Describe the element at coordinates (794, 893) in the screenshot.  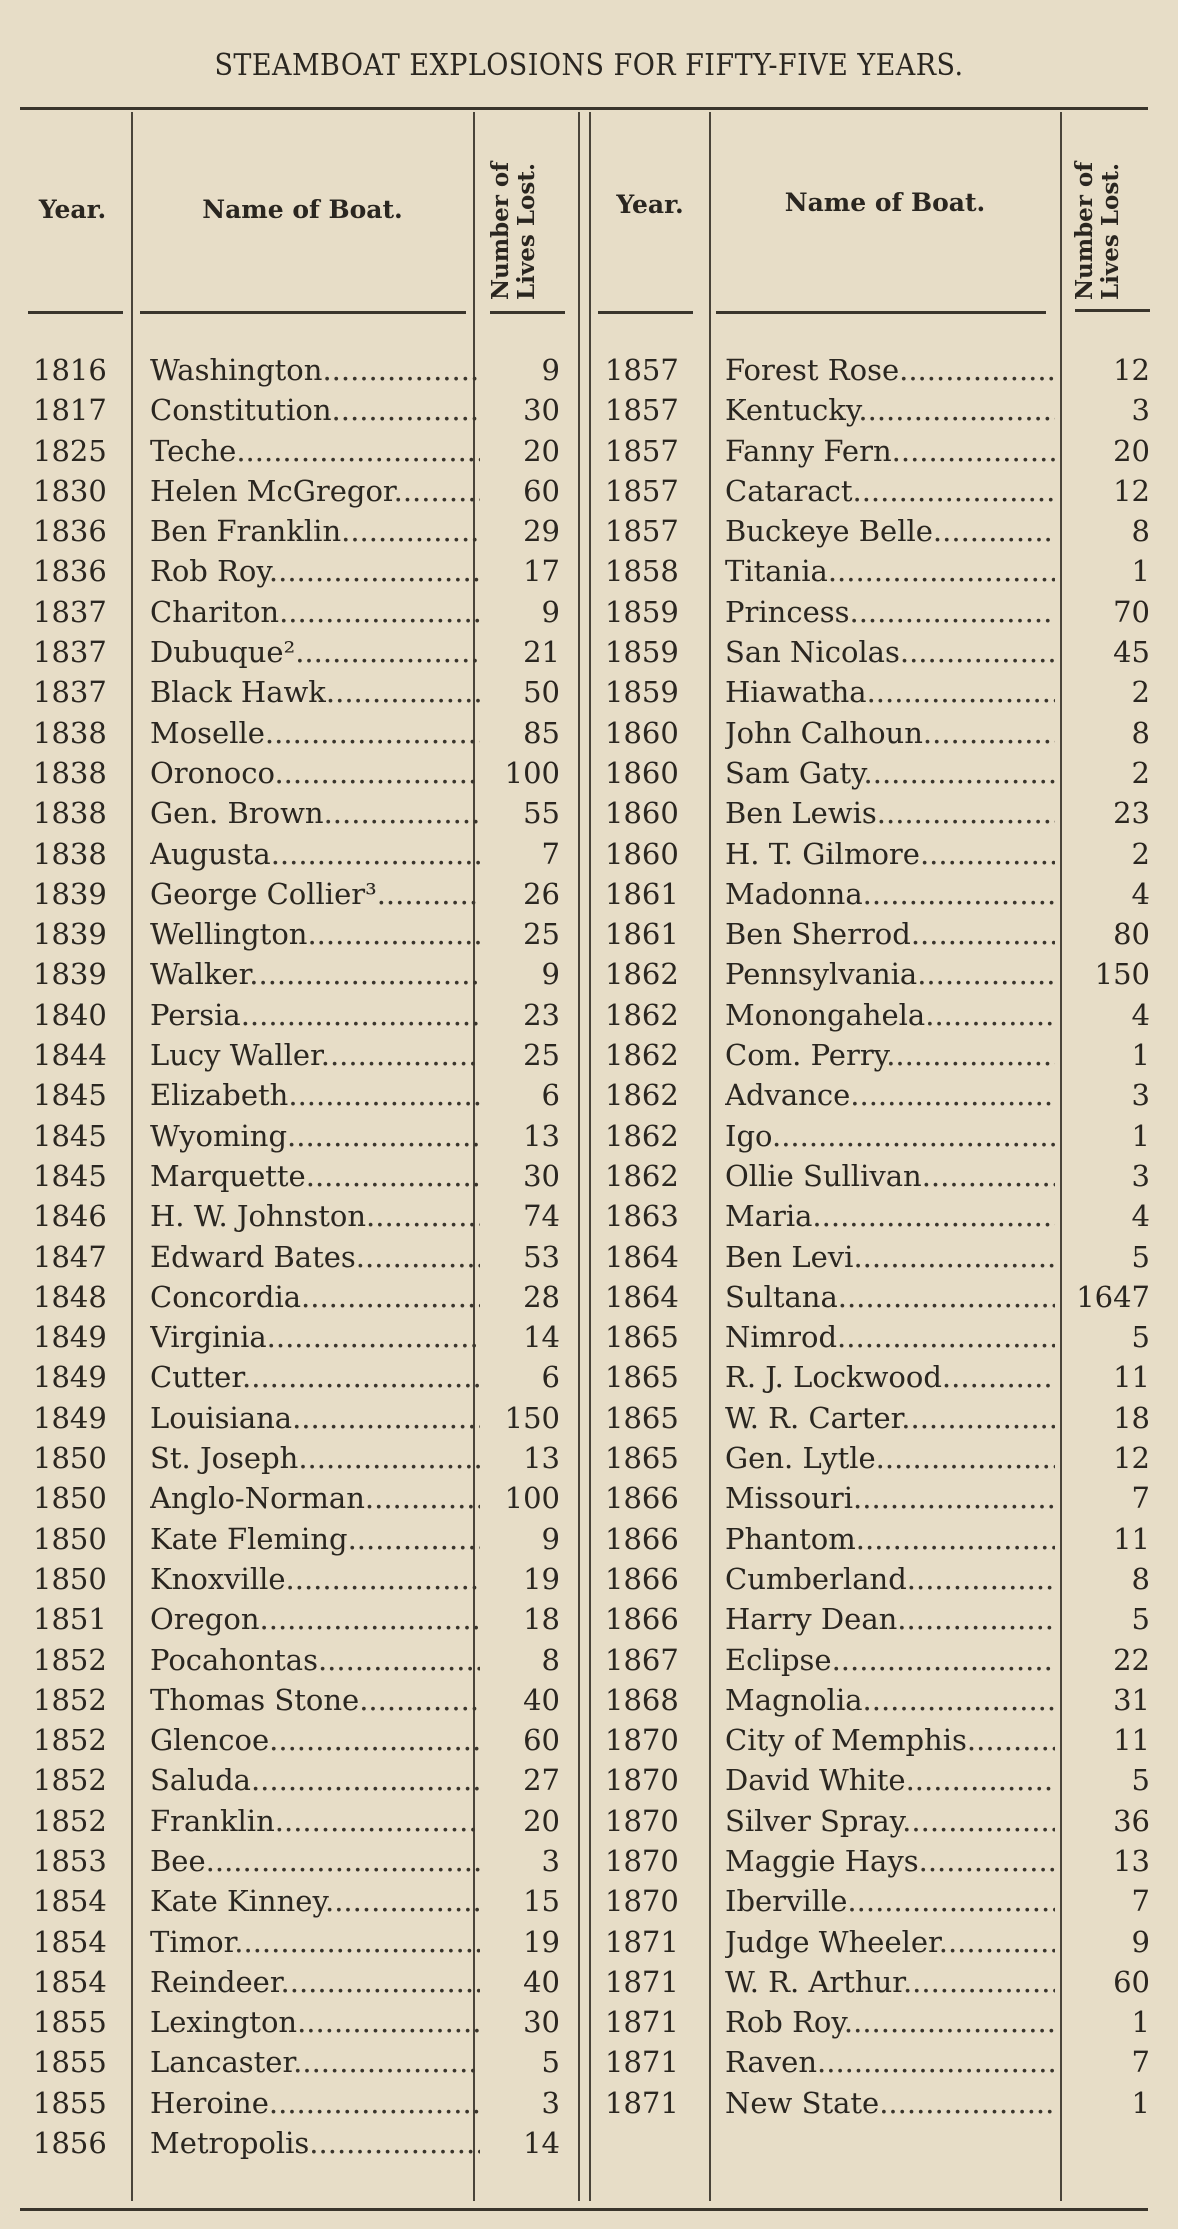
I see `boat-name-cell: Madonna` at that location.